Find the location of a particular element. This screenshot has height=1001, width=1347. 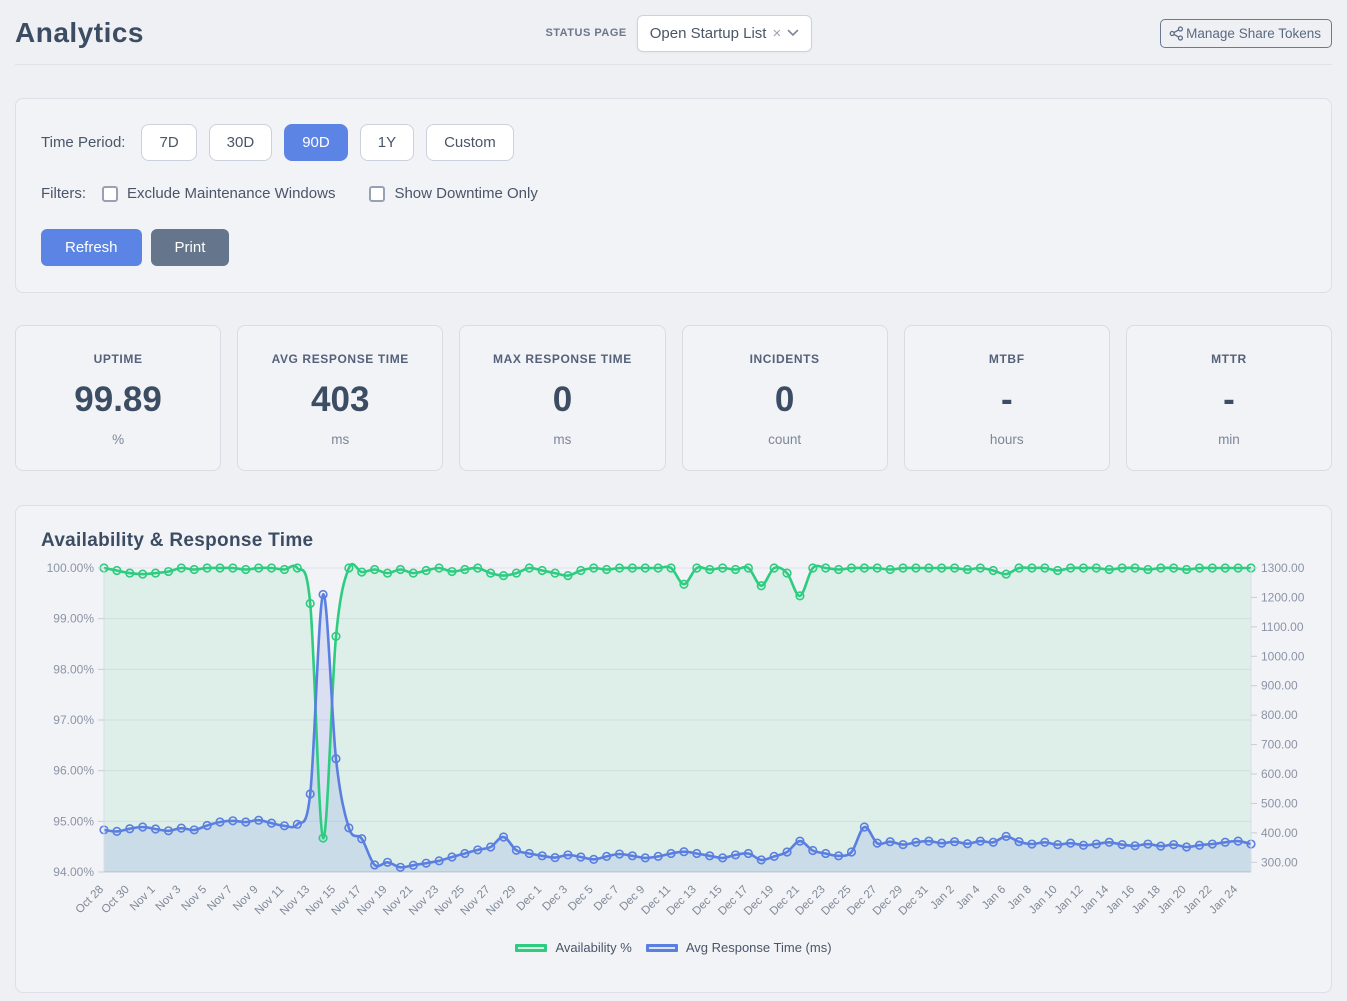

svg-text: Nov 7 is located at coordinates (220, 899).